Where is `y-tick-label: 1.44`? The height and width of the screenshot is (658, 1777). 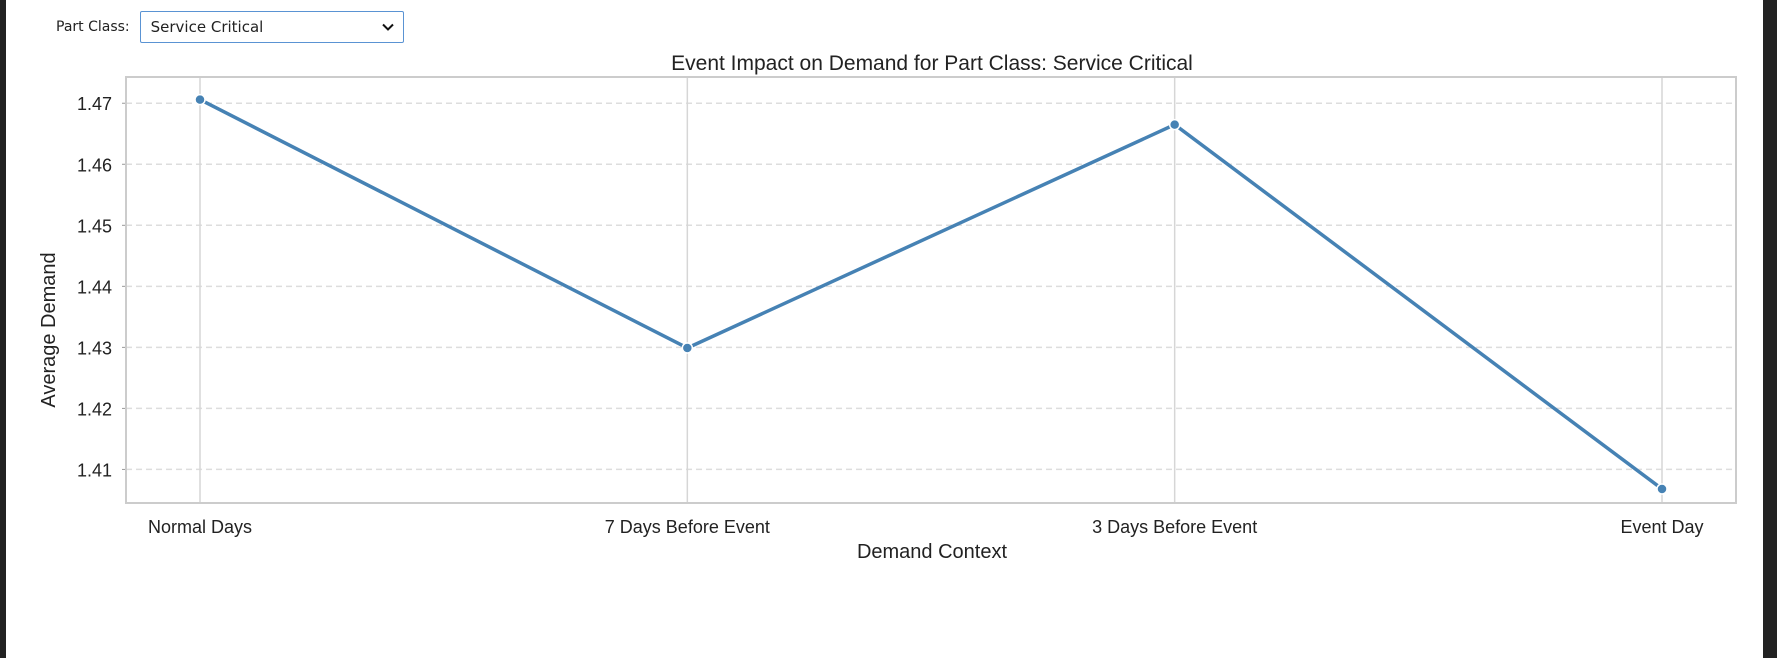
y-tick-label: 1.44 is located at coordinates (94, 287).